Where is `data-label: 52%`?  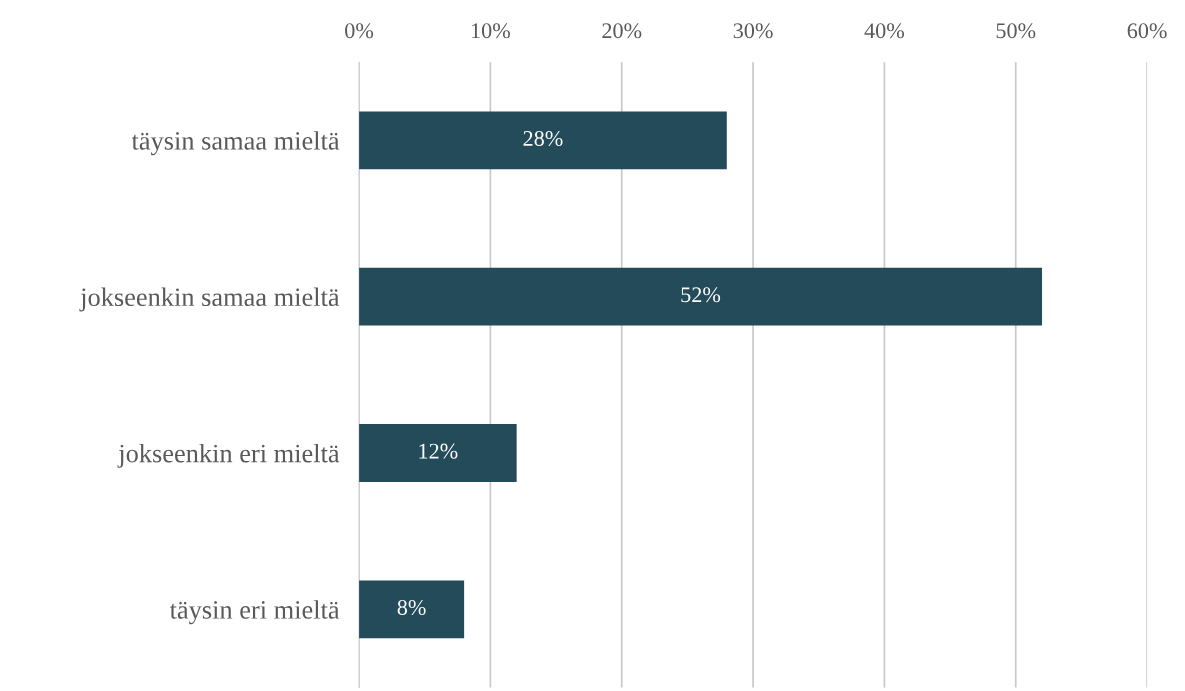
data-label: 52% is located at coordinates (701, 295).